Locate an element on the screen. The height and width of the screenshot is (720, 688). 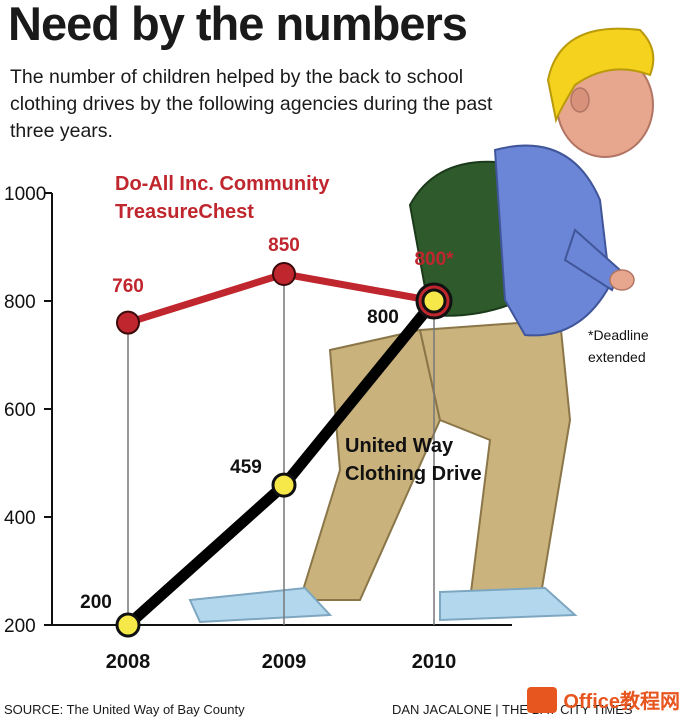
treasurechest-value-label: 850 is located at coordinates (284, 245).